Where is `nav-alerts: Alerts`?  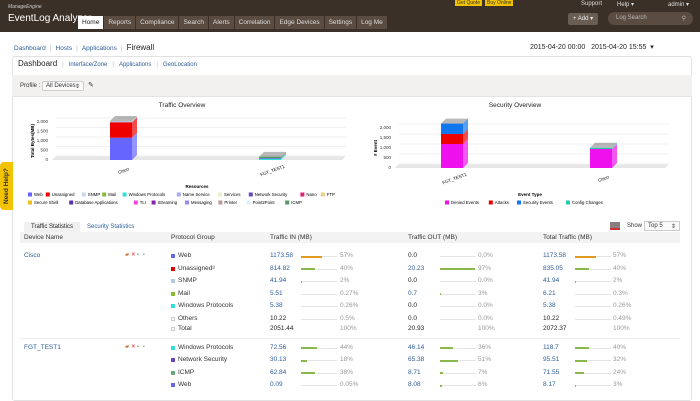
nav-alerts: Alerts is located at coordinates (221, 22).